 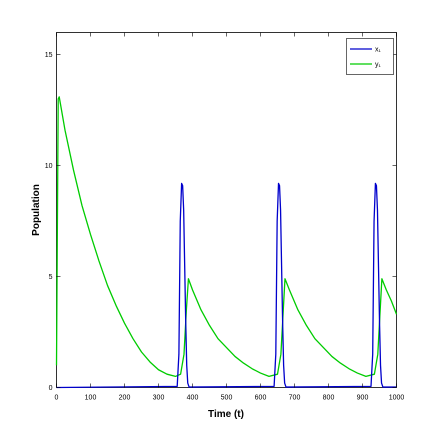 I want to click on legend-label-x1: x₁, so click(x=378, y=50).